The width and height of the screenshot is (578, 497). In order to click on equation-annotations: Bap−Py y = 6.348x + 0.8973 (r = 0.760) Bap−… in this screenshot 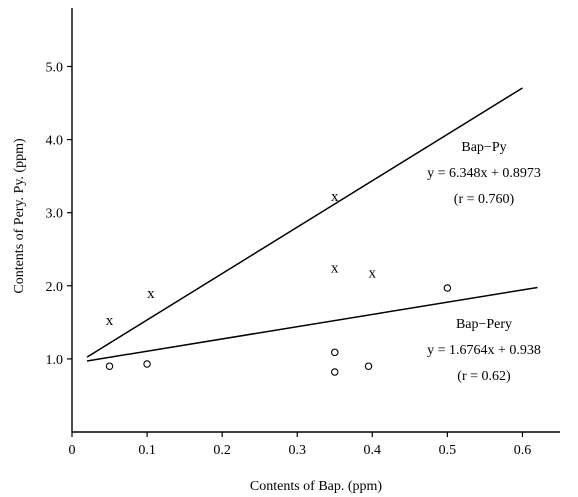, I will do `click(484, 262)`.